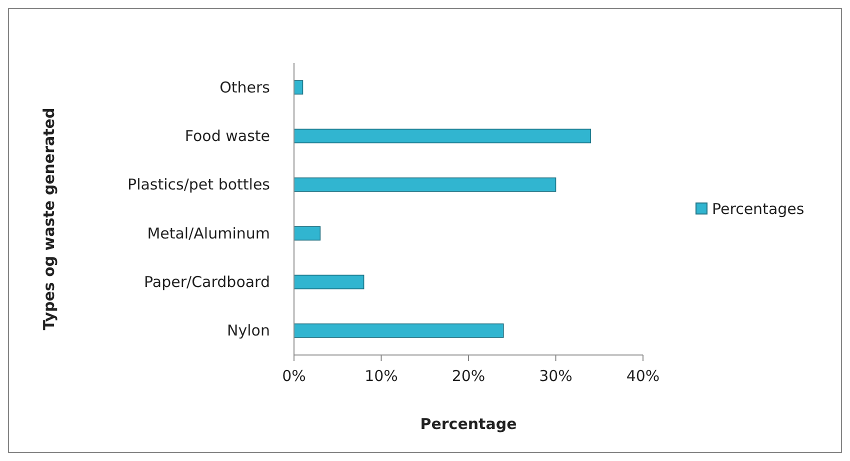 The image size is (850, 461). Describe the element at coordinates (555, 376) in the screenshot. I see `x-tick-label: 30%` at that location.